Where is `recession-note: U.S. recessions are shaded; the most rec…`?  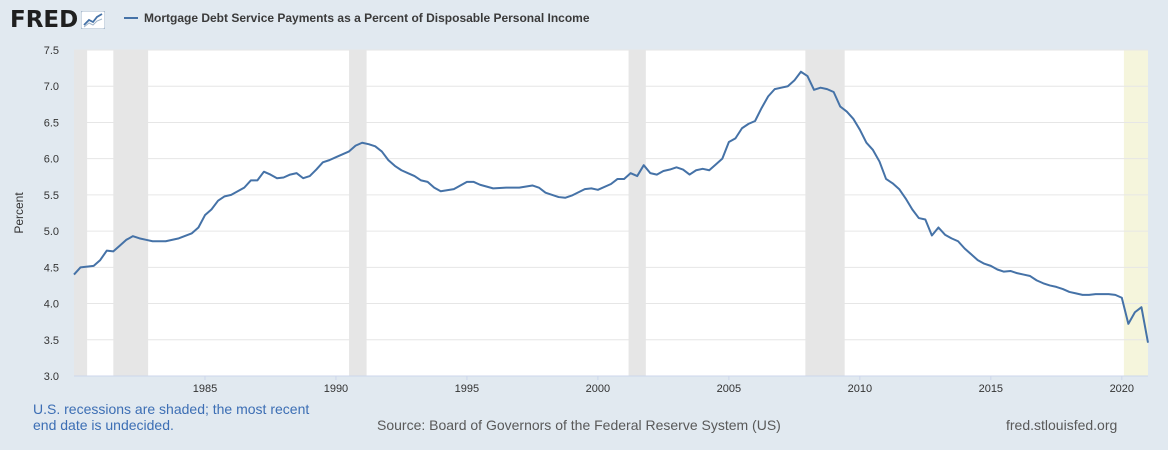
recession-note: U.S. recessions are shaded; the most rec… is located at coordinates (171, 417).